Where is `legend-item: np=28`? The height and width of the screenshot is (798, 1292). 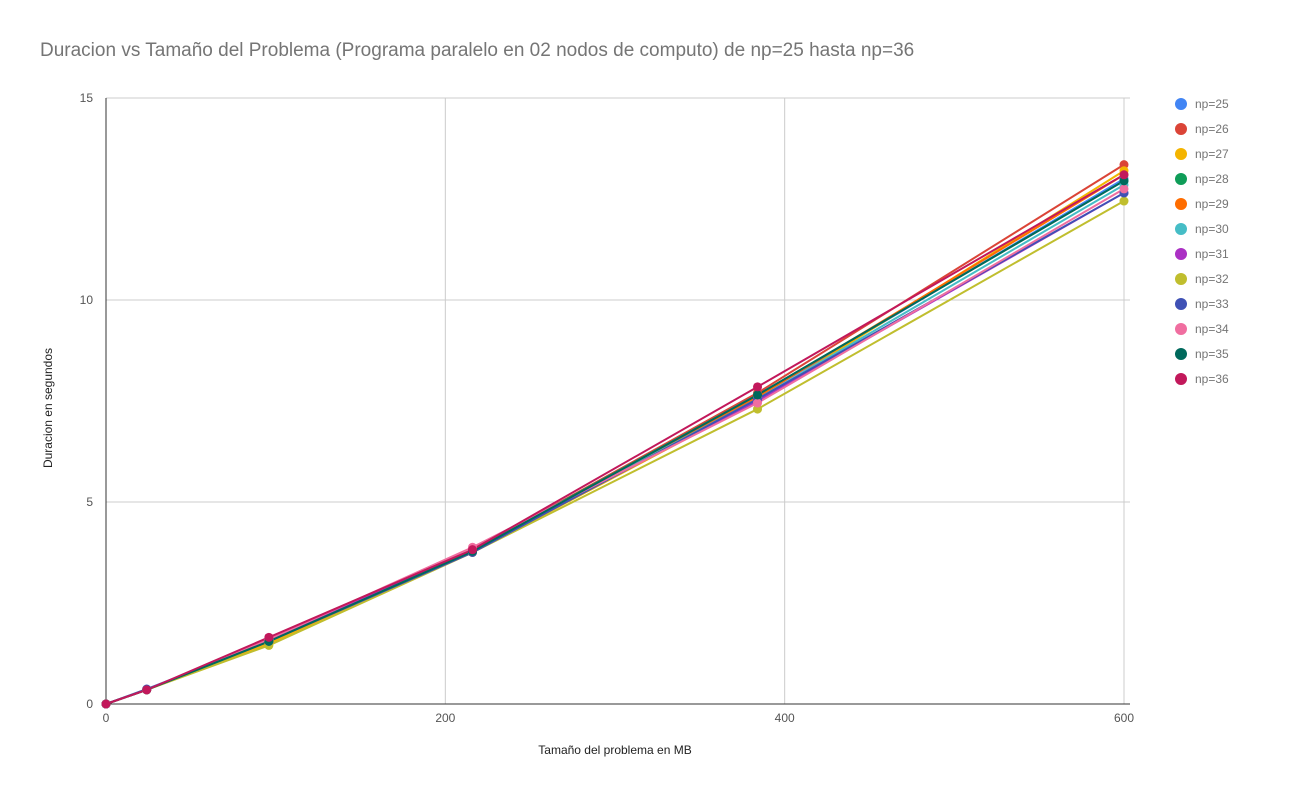 legend-item: np=28 is located at coordinates (1202, 178).